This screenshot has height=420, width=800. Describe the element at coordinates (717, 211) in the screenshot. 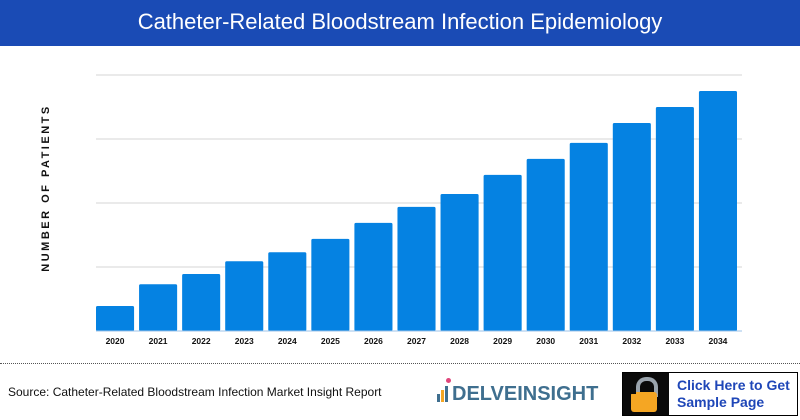

I see `bar-2034` at that location.